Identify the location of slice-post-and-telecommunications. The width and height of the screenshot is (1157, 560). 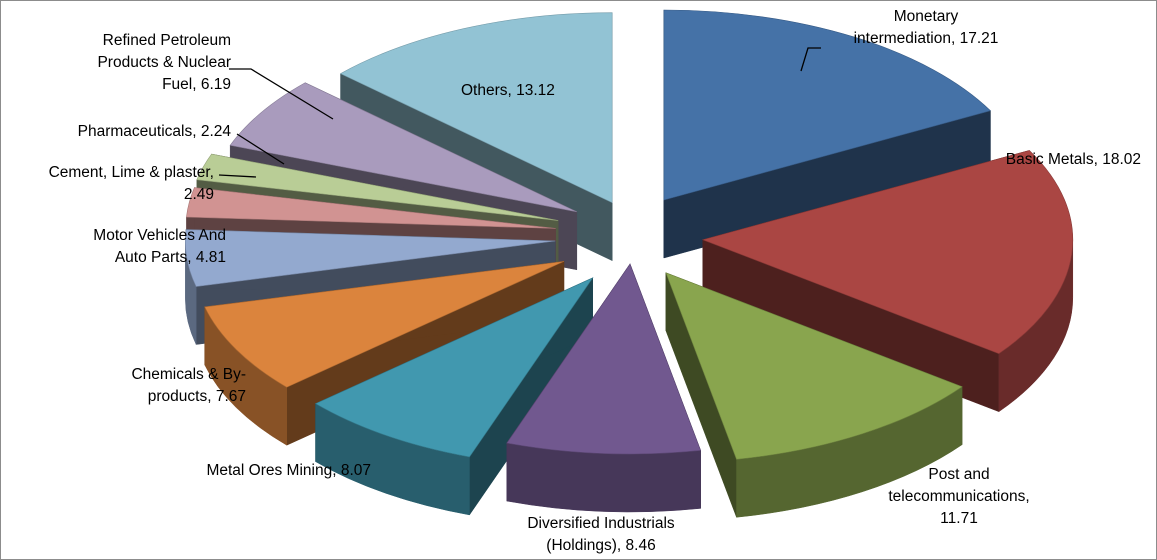
(814, 366).